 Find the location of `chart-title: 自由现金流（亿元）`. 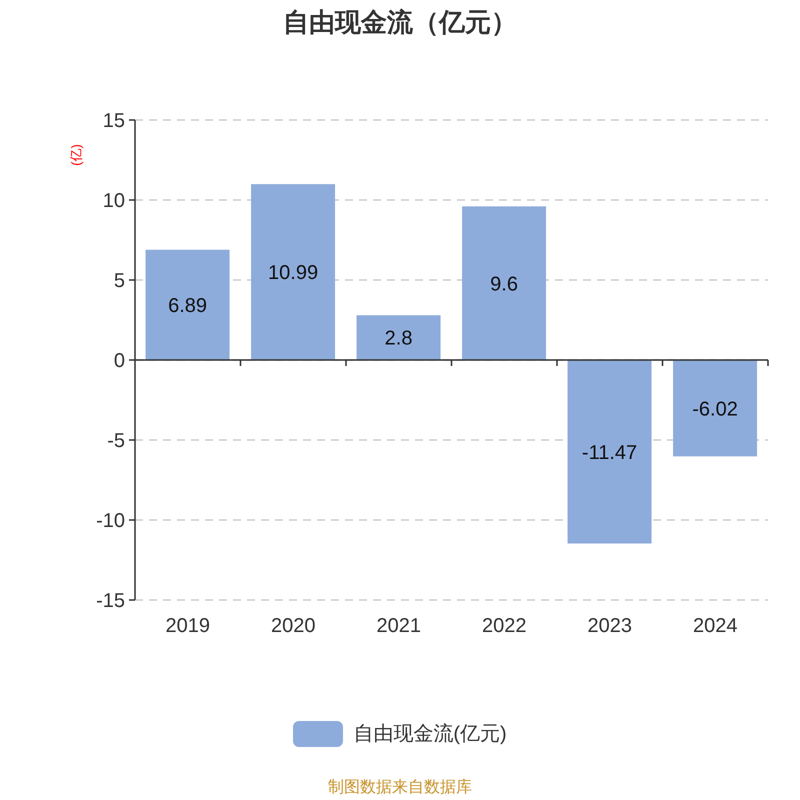

chart-title: 自由现金流（亿元） is located at coordinates (400, 22).